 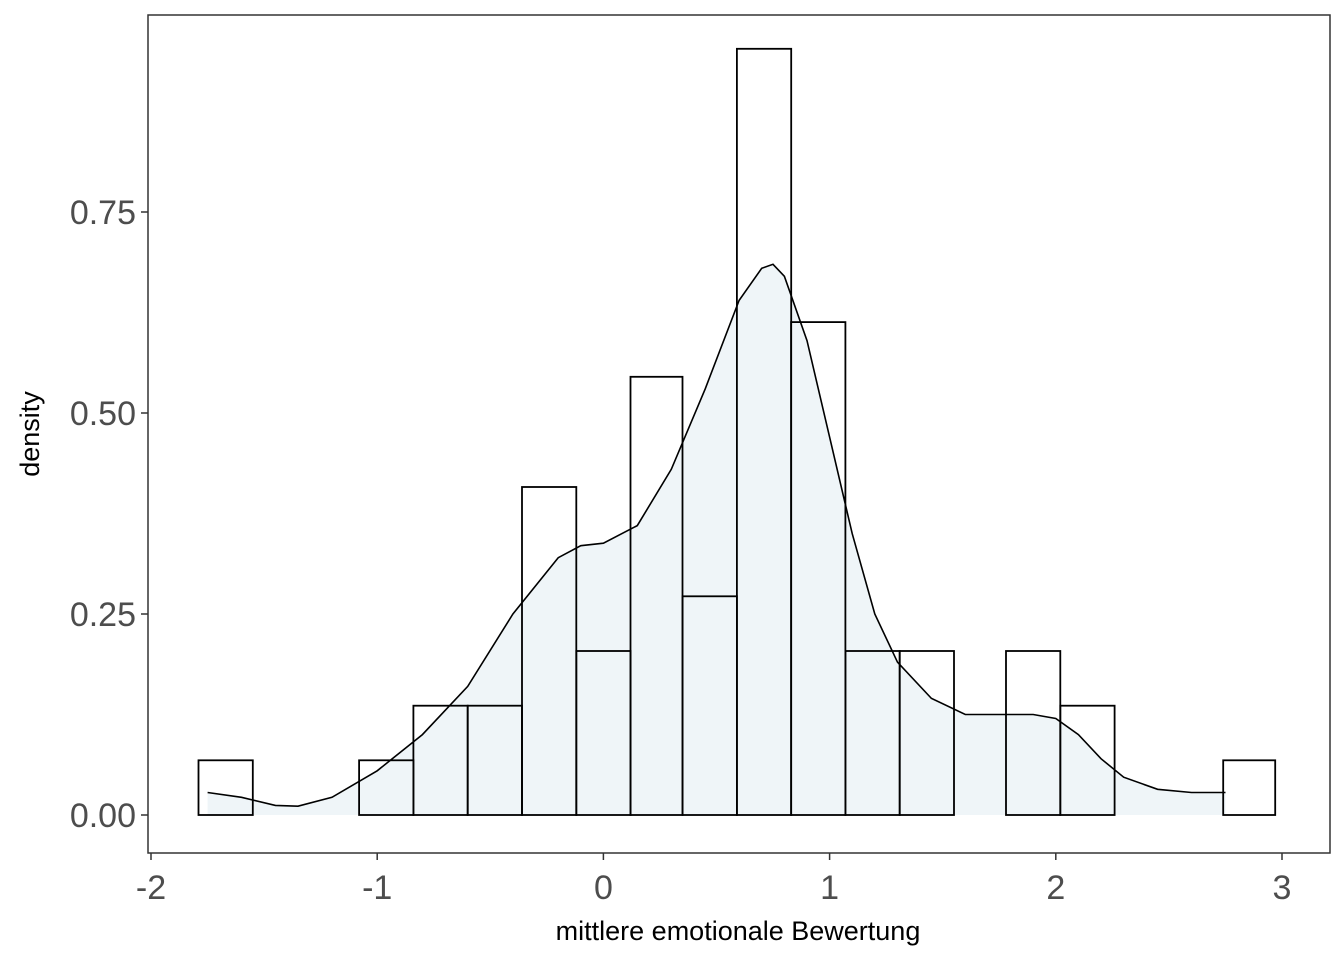 What do you see at coordinates (829, 888) in the screenshot?
I see `x-tick-label: 1` at bounding box center [829, 888].